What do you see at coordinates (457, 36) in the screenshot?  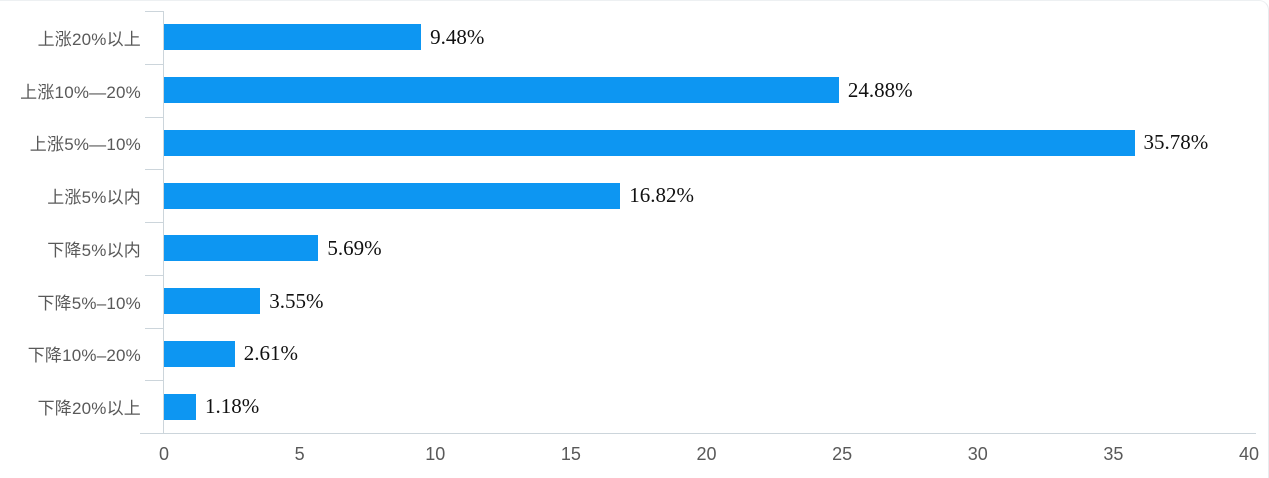 I see `bar-value-label: 9.48%` at bounding box center [457, 36].